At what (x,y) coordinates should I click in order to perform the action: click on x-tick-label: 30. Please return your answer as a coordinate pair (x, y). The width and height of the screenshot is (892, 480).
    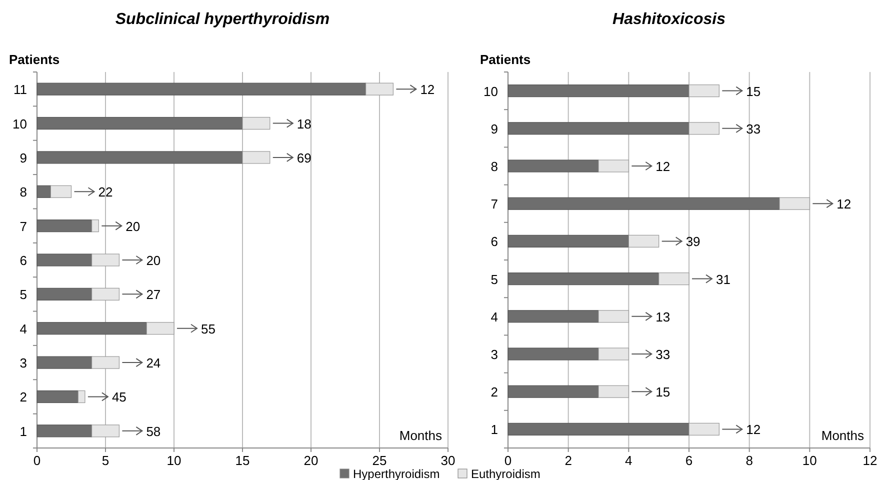
    Looking at the image, I should click on (448, 460).